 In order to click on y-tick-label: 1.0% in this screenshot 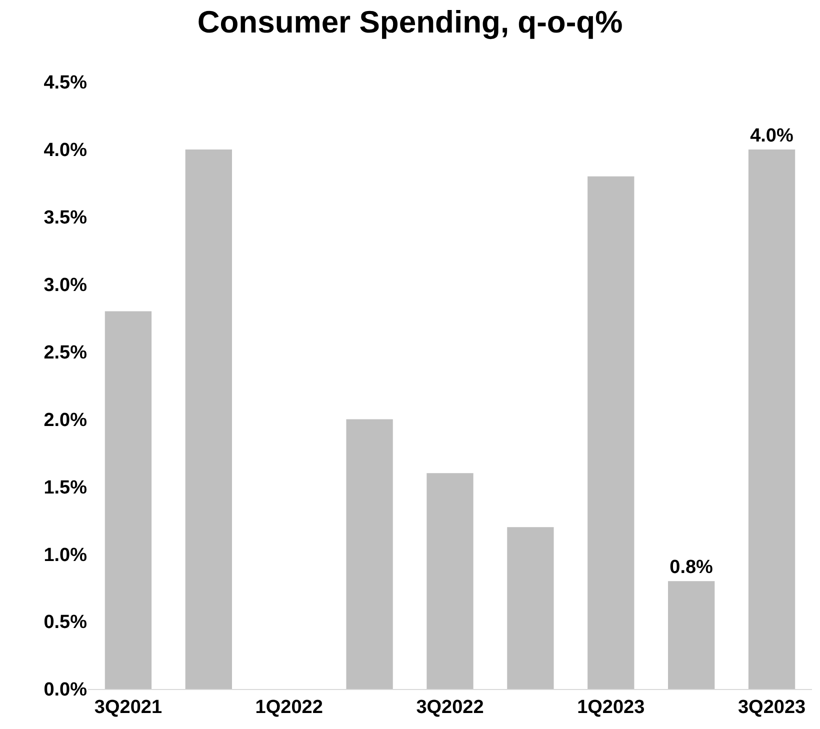, I will do `click(66, 555)`.